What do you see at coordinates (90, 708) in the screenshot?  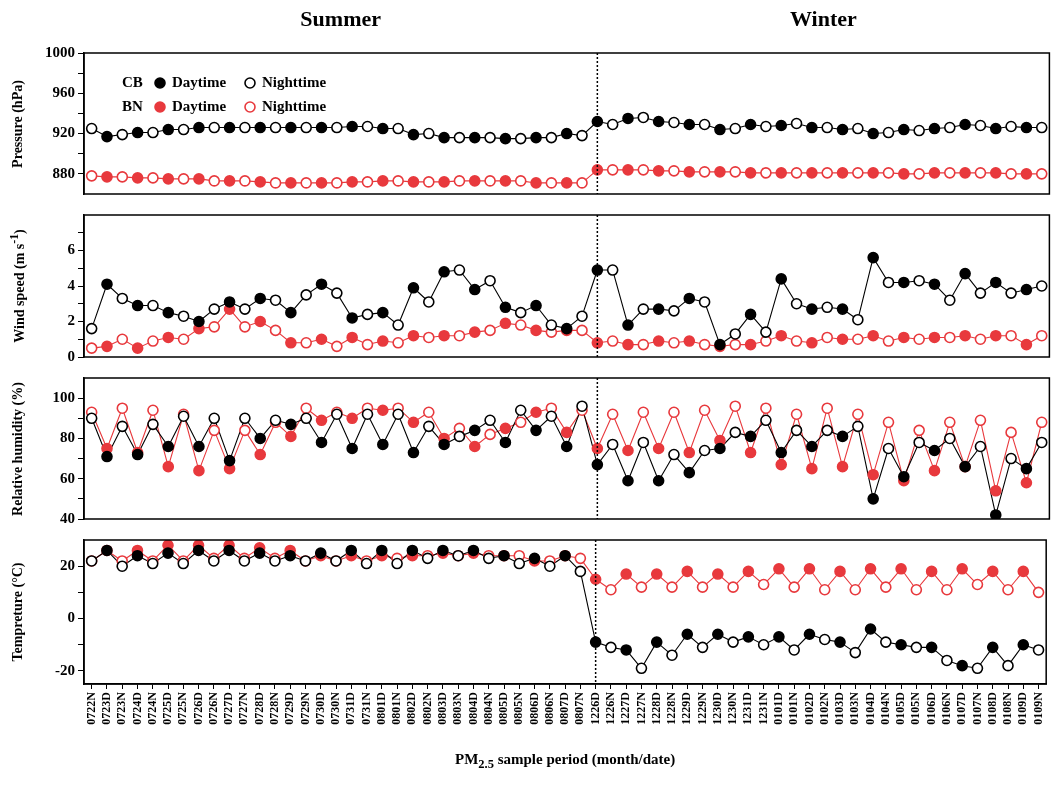 I see `x-tick-label: 0722N` at bounding box center [90, 708].